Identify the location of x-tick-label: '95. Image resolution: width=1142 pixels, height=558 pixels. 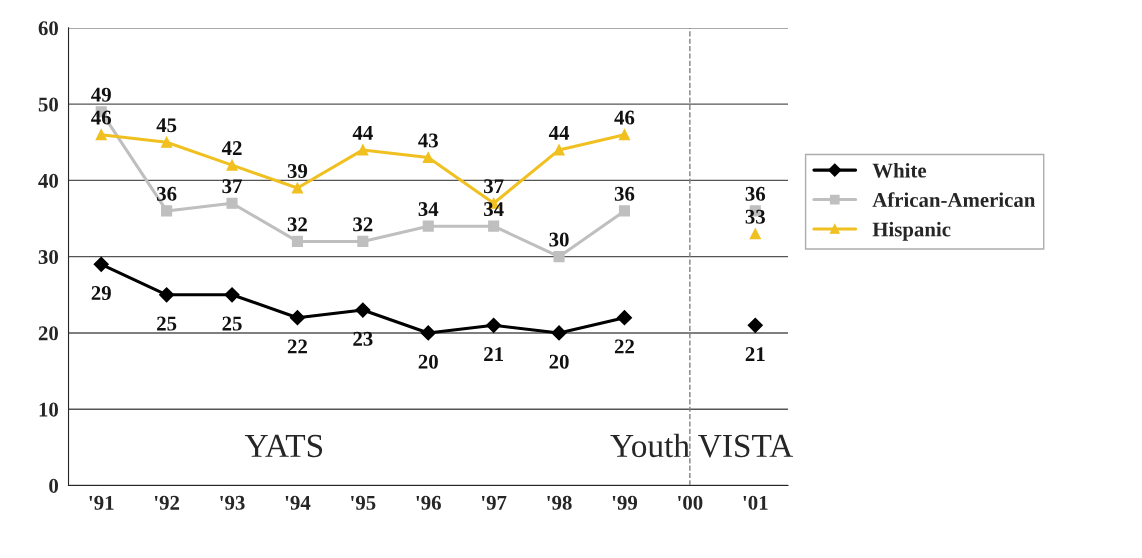
(363, 502).